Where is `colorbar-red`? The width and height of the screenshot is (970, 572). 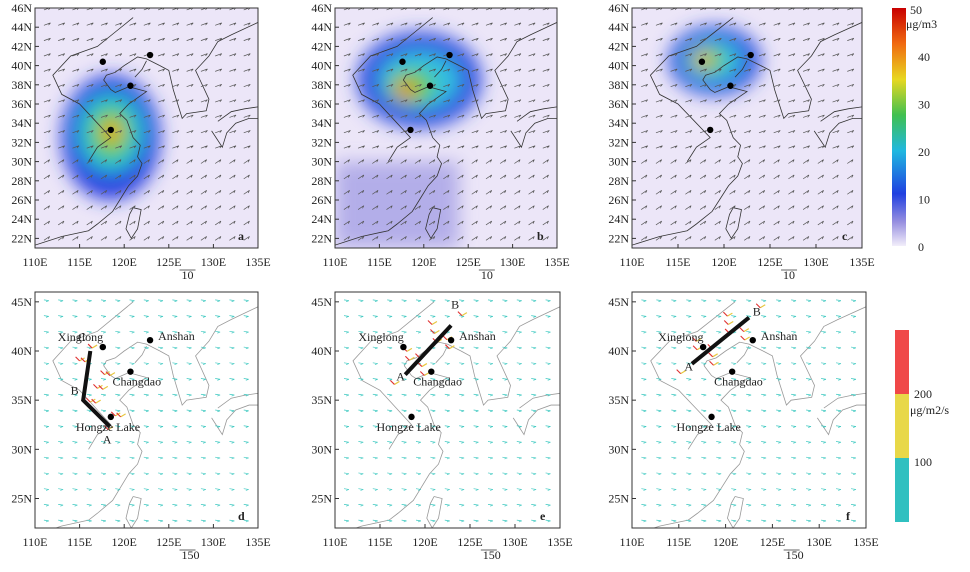 colorbar-red is located at coordinates (902, 362).